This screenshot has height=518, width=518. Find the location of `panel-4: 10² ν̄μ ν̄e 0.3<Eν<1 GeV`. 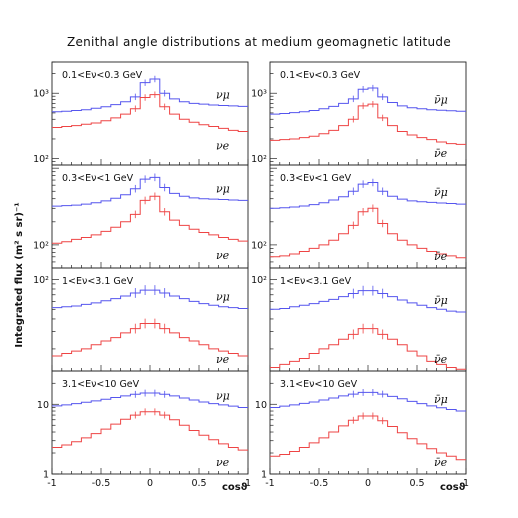

panel-4: 10² ν̄μ ν̄e 0.3<Eν<1 GeV is located at coordinates (359, 216).